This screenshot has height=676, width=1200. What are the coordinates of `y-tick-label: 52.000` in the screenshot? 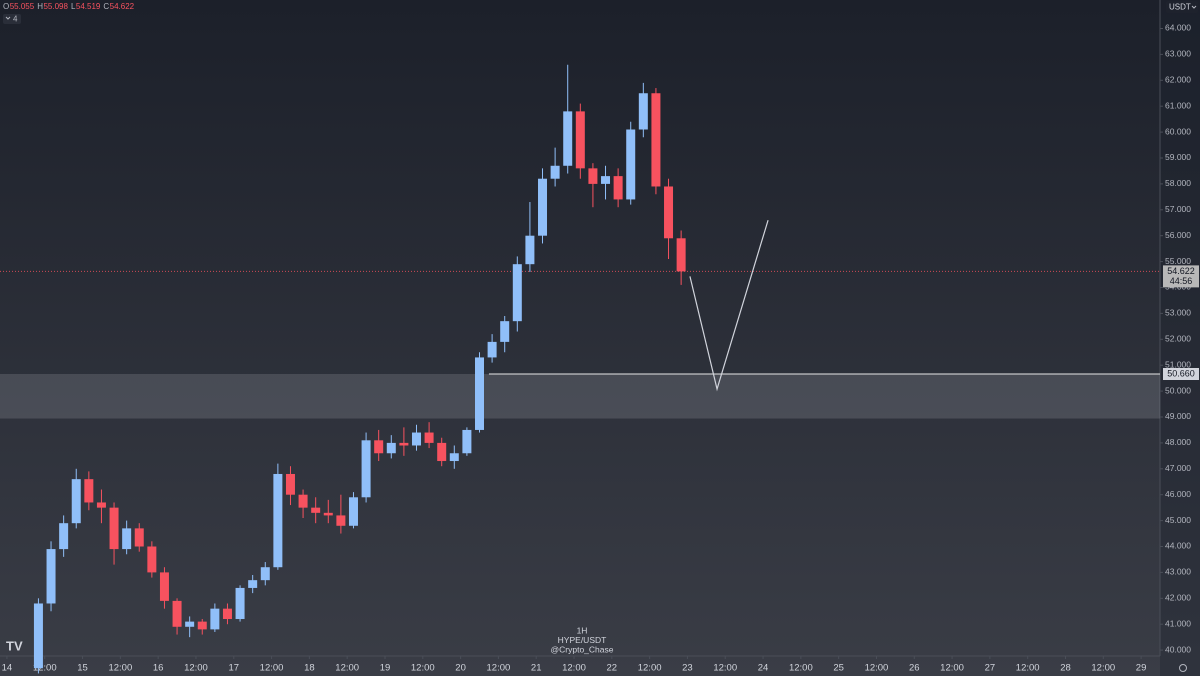 It's located at (1178, 339).